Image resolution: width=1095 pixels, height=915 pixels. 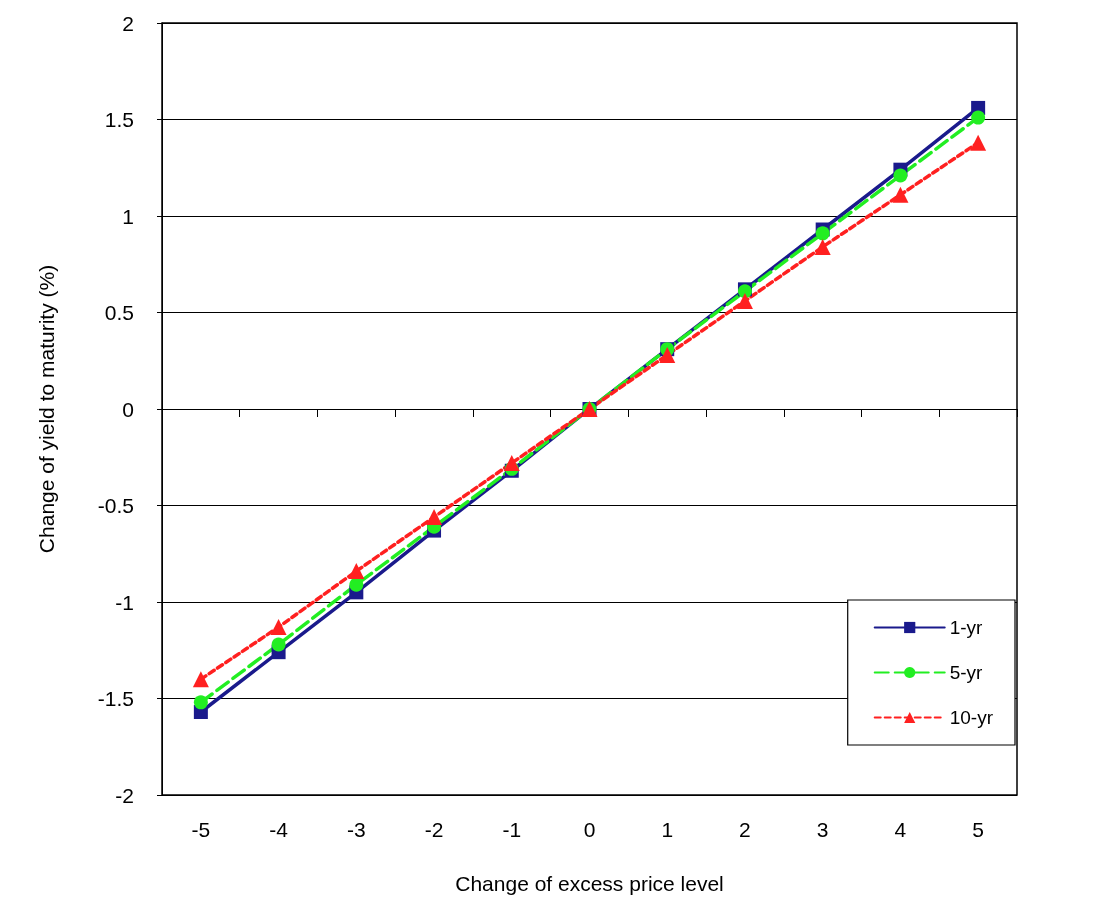 What do you see at coordinates (822, 829) in the screenshot?
I see `x-tick-label: 3` at bounding box center [822, 829].